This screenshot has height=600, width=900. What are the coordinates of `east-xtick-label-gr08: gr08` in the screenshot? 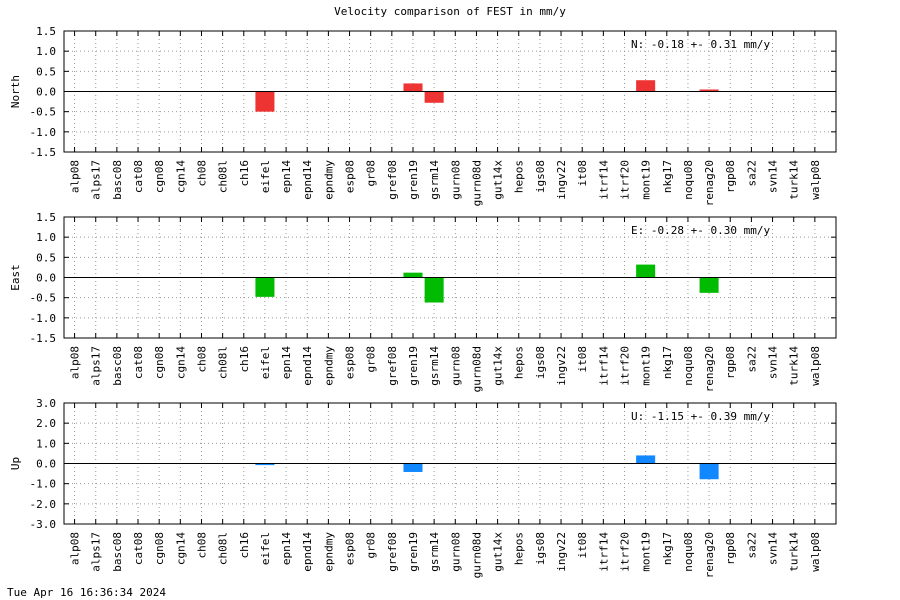 It's located at (371, 359).